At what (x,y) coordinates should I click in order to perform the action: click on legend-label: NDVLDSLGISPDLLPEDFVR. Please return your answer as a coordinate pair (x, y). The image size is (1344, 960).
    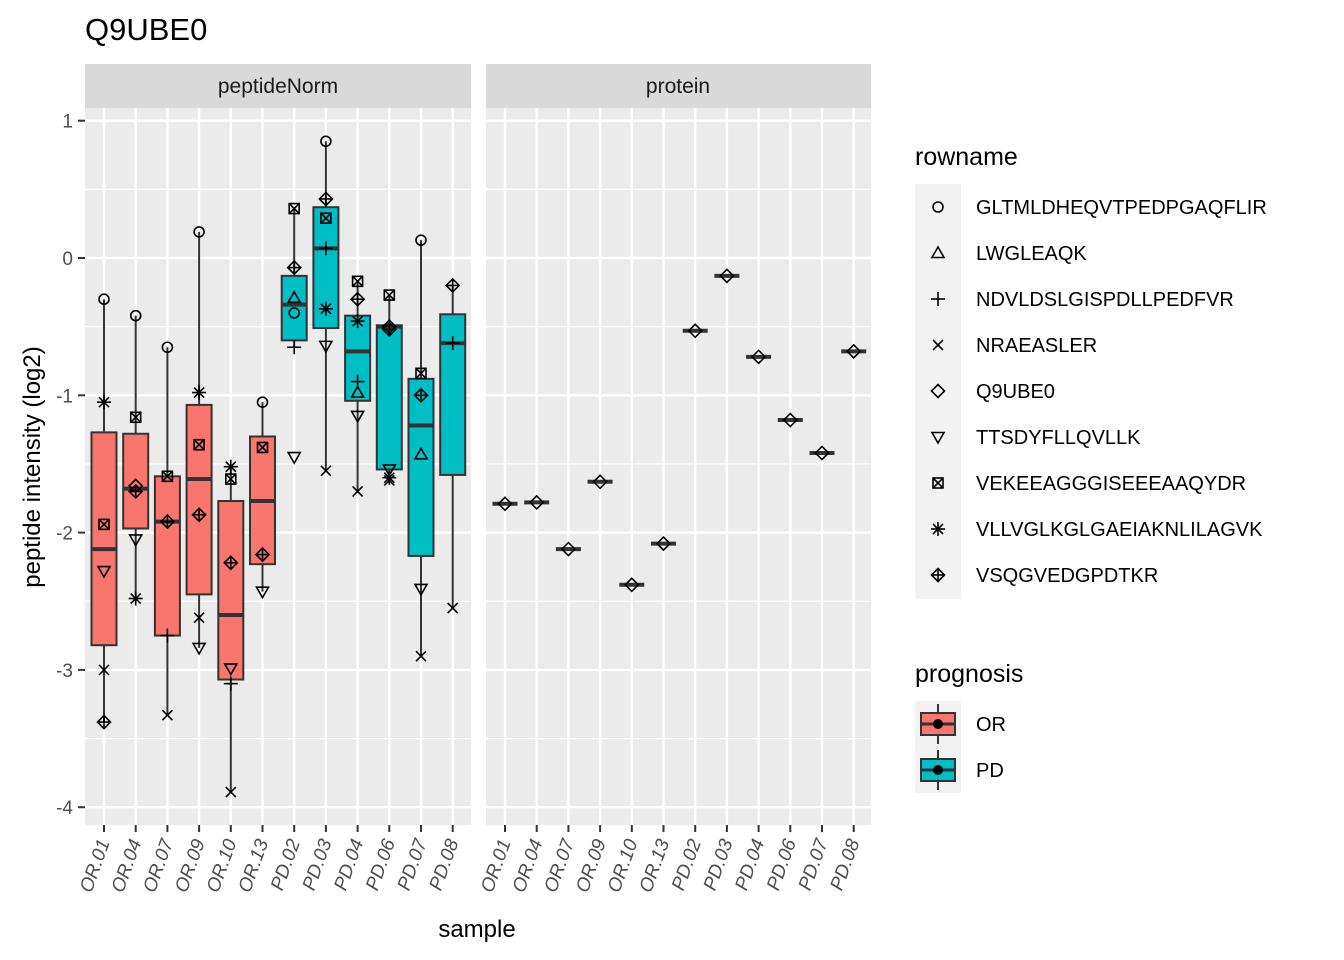
    Looking at the image, I should click on (1105, 300).